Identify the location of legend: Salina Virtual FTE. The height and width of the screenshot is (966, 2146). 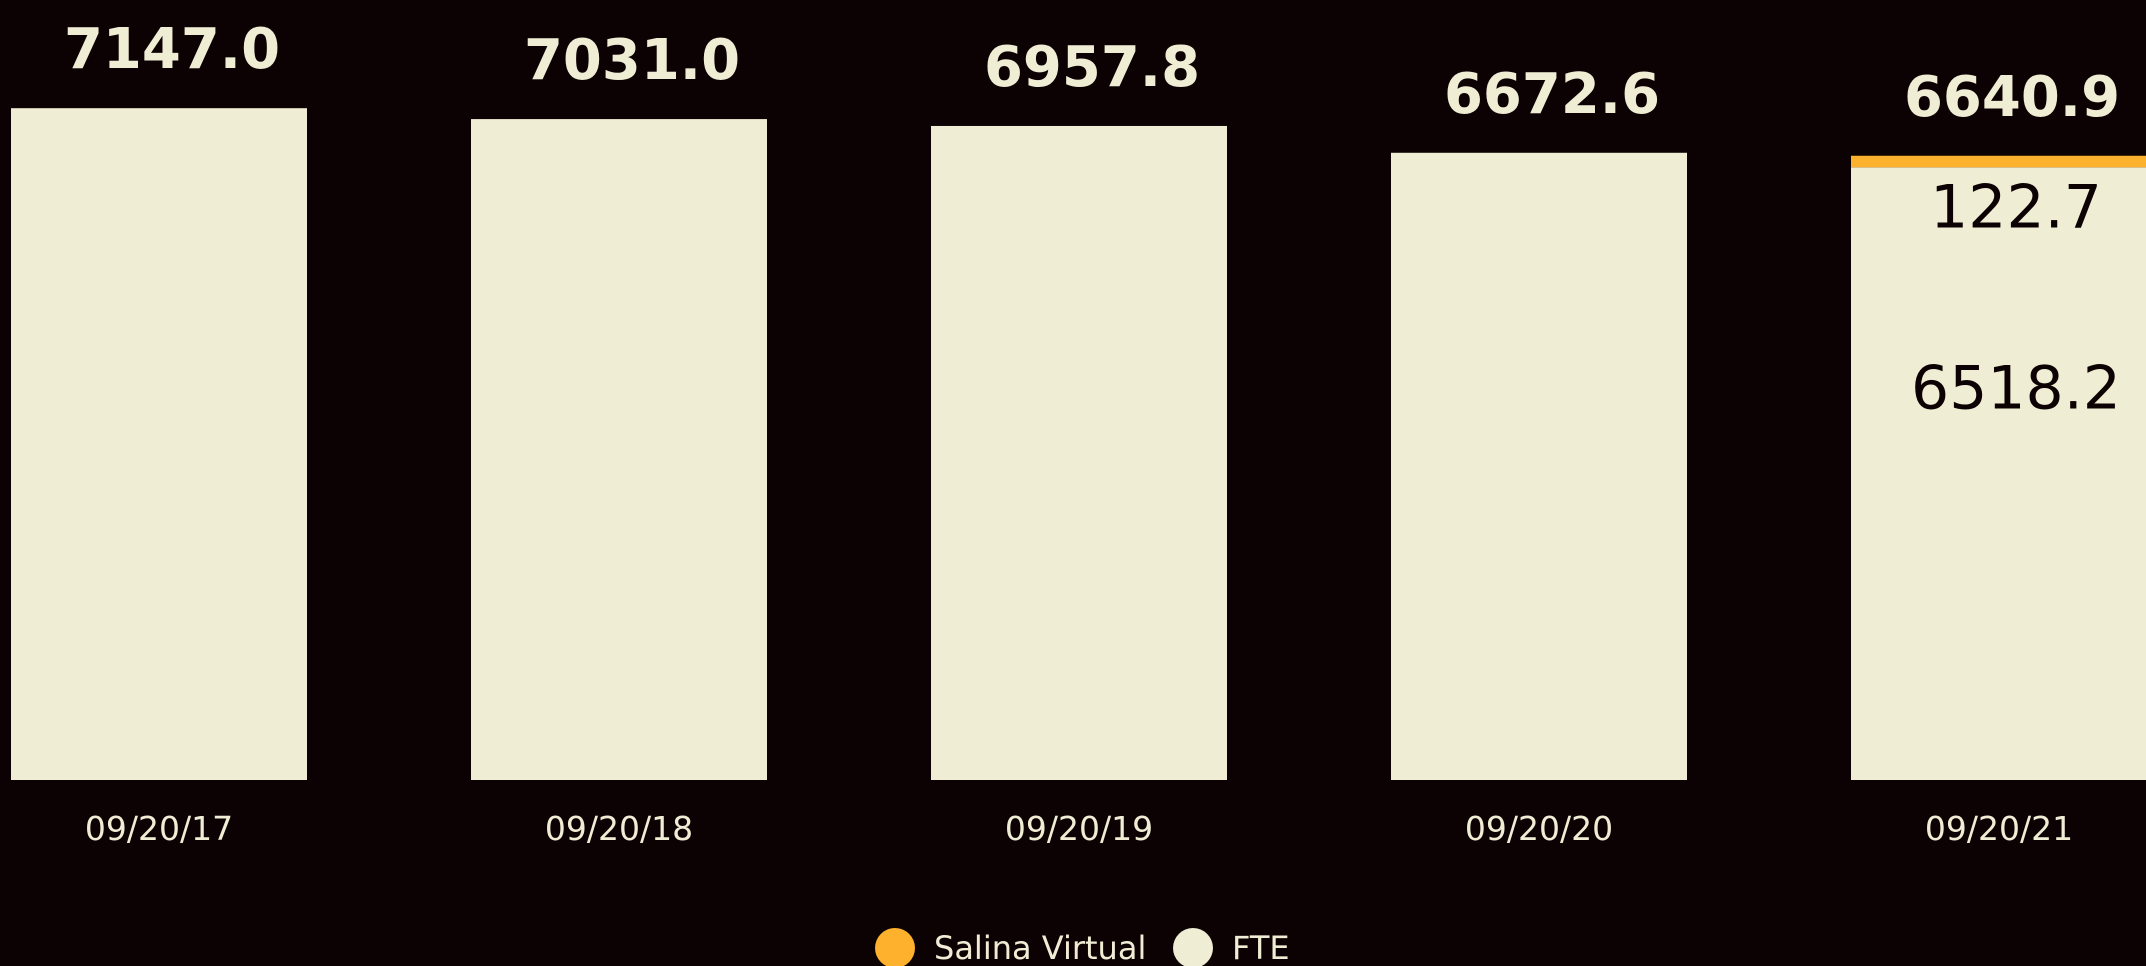
(1082, 947).